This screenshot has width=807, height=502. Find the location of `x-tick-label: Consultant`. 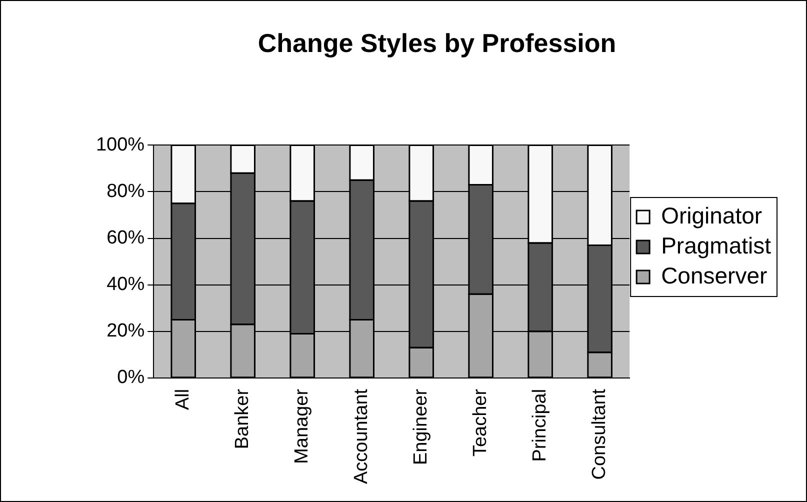

x-tick-label: Consultant is located at coordinates (599, 434).